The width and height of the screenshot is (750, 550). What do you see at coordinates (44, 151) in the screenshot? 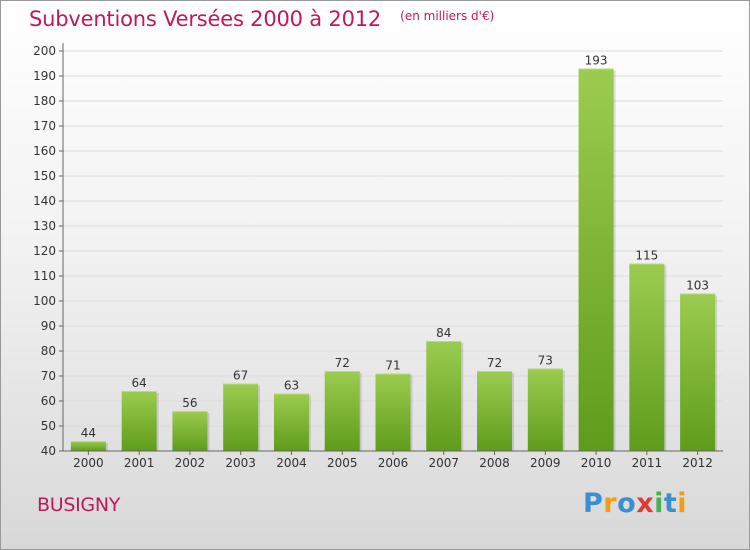
I see `y-tick-label: 160` at bounding box center [44, 151].